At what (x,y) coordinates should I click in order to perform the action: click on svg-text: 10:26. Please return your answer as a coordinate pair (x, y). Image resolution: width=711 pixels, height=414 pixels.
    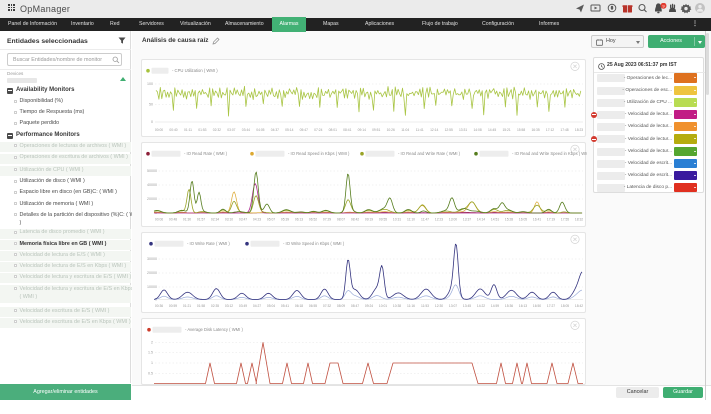
    Looking at the image, I should click on (391, 130).